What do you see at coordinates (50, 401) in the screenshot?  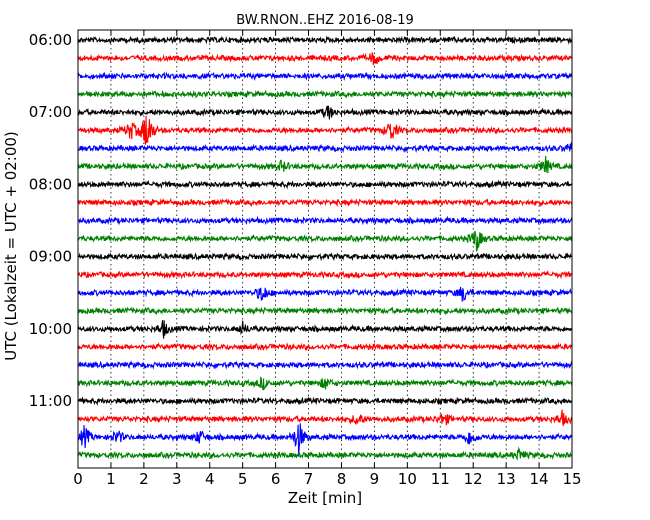 I see `y-tick-label: 11:00` at bounding box center [50, 401].